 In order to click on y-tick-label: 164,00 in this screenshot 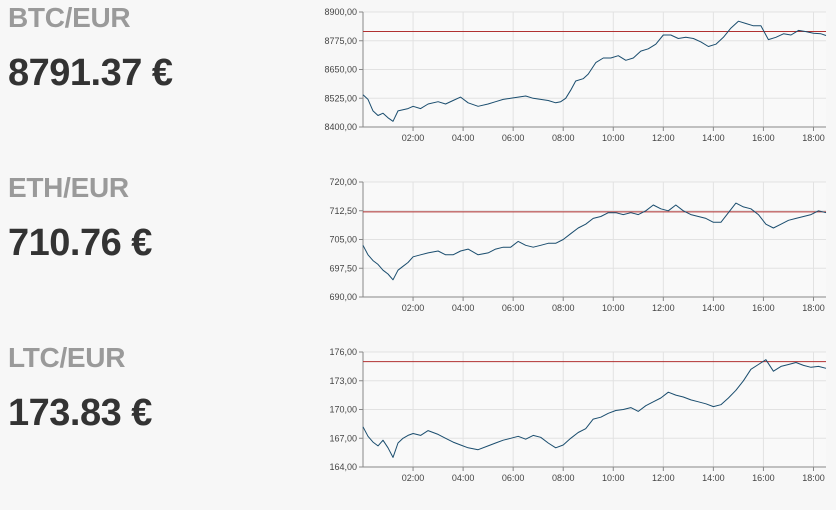, I will do `click(343, 467)`.